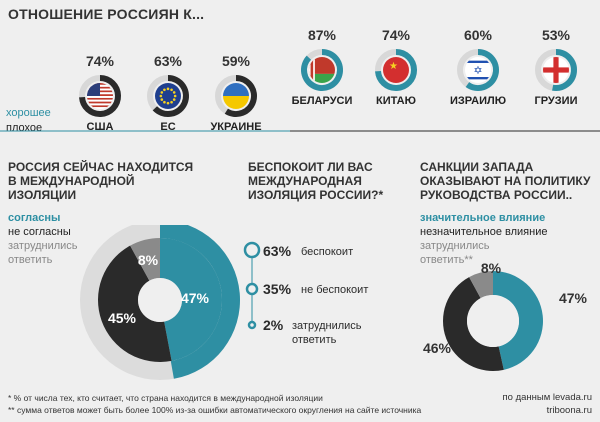 The image size is (600, 422). What do you see at coordinates (148, 260) in the screenshot?
I see `q1-value-2: 8%` at bounding box center [148, 260].